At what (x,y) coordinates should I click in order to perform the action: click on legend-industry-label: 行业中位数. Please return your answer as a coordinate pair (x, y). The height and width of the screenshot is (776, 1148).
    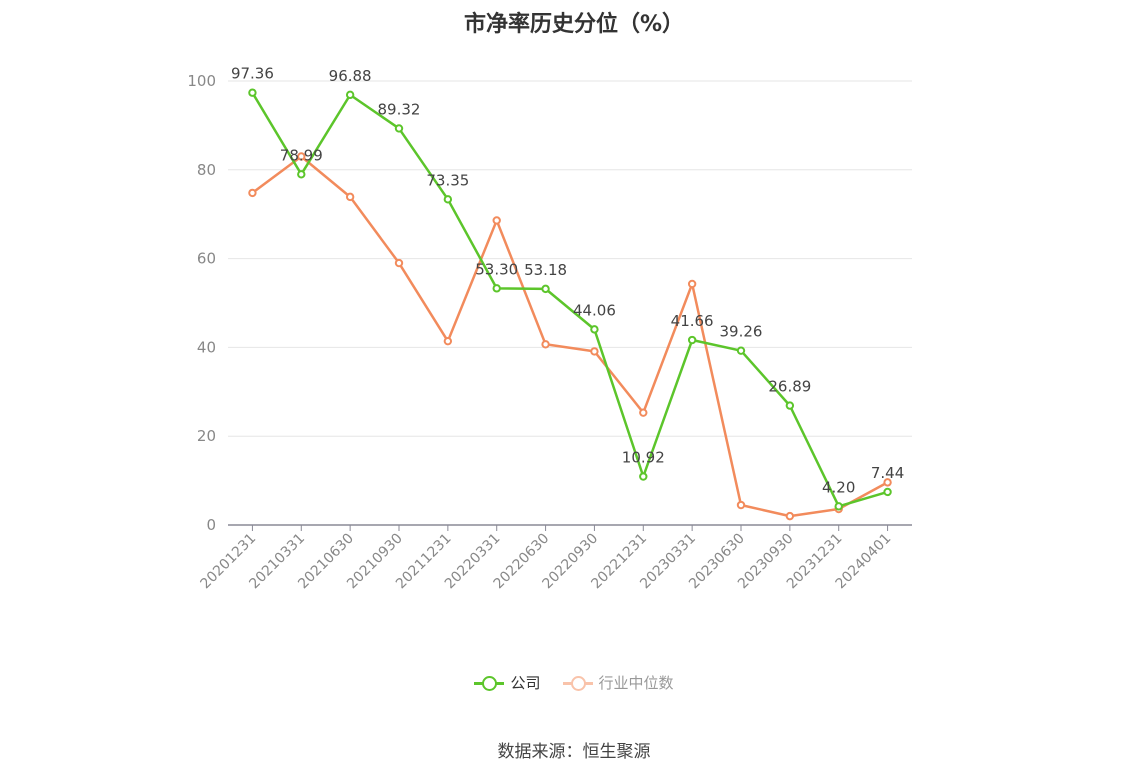
    Looking at the image, I should click on (636, 683).